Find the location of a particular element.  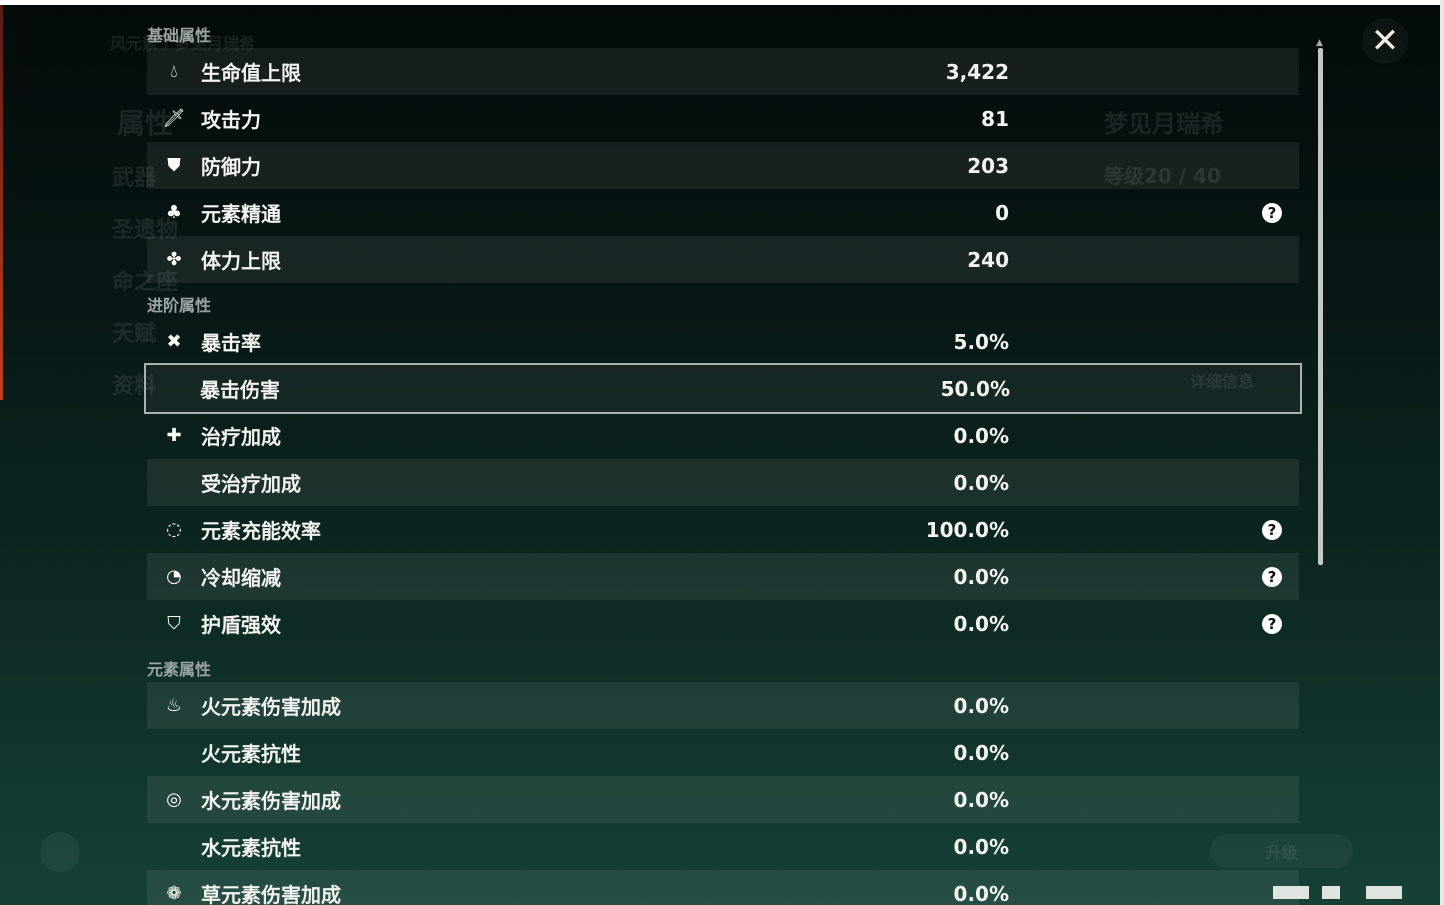

bg-level: 等级20 / 40 is located at coordinates (1162, 176).